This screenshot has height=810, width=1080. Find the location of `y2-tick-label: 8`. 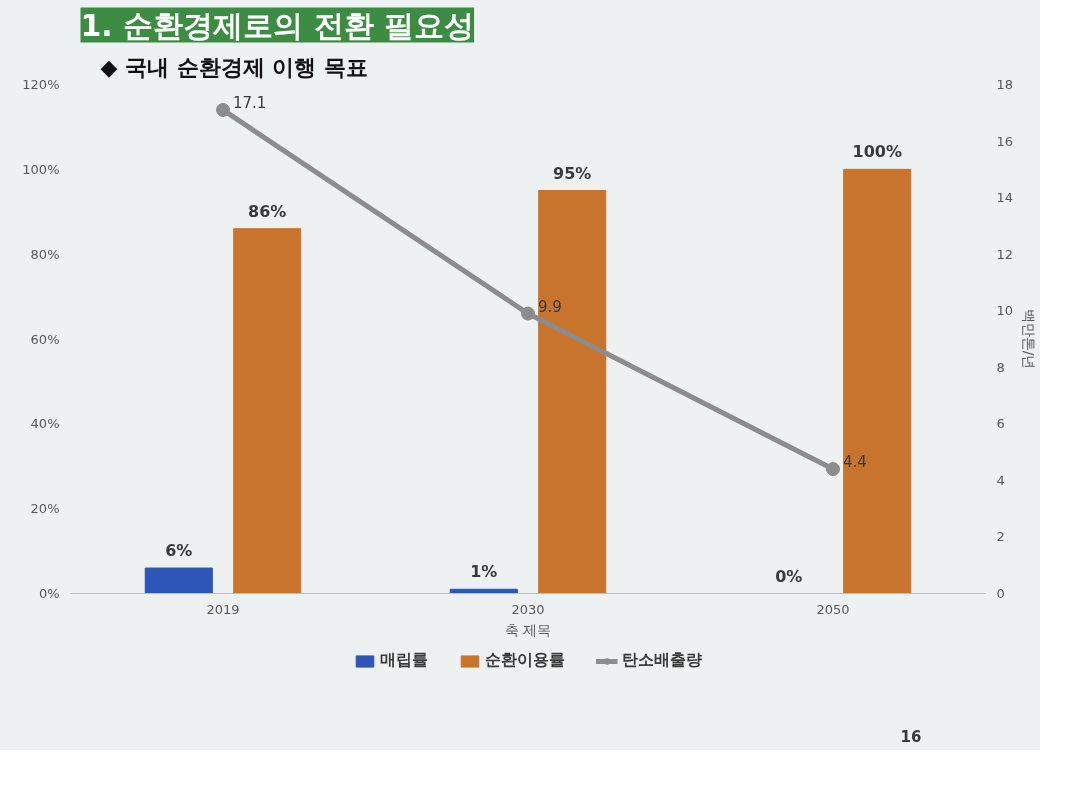

y2-tick-label: 8 is located at coordinates (1000, 367).